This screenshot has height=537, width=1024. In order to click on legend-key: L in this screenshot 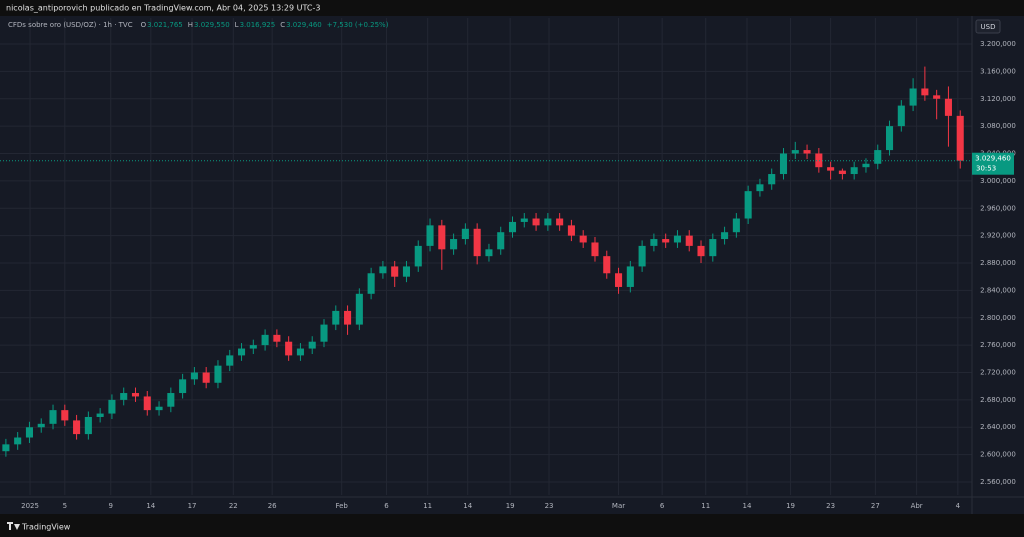, I will do `click(237, 25)`.